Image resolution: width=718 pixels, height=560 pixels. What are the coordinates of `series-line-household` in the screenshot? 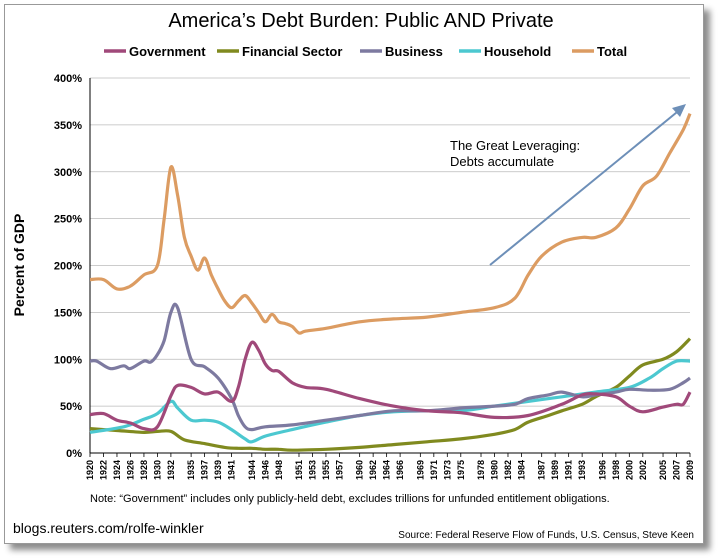 It's located at (390, 401).